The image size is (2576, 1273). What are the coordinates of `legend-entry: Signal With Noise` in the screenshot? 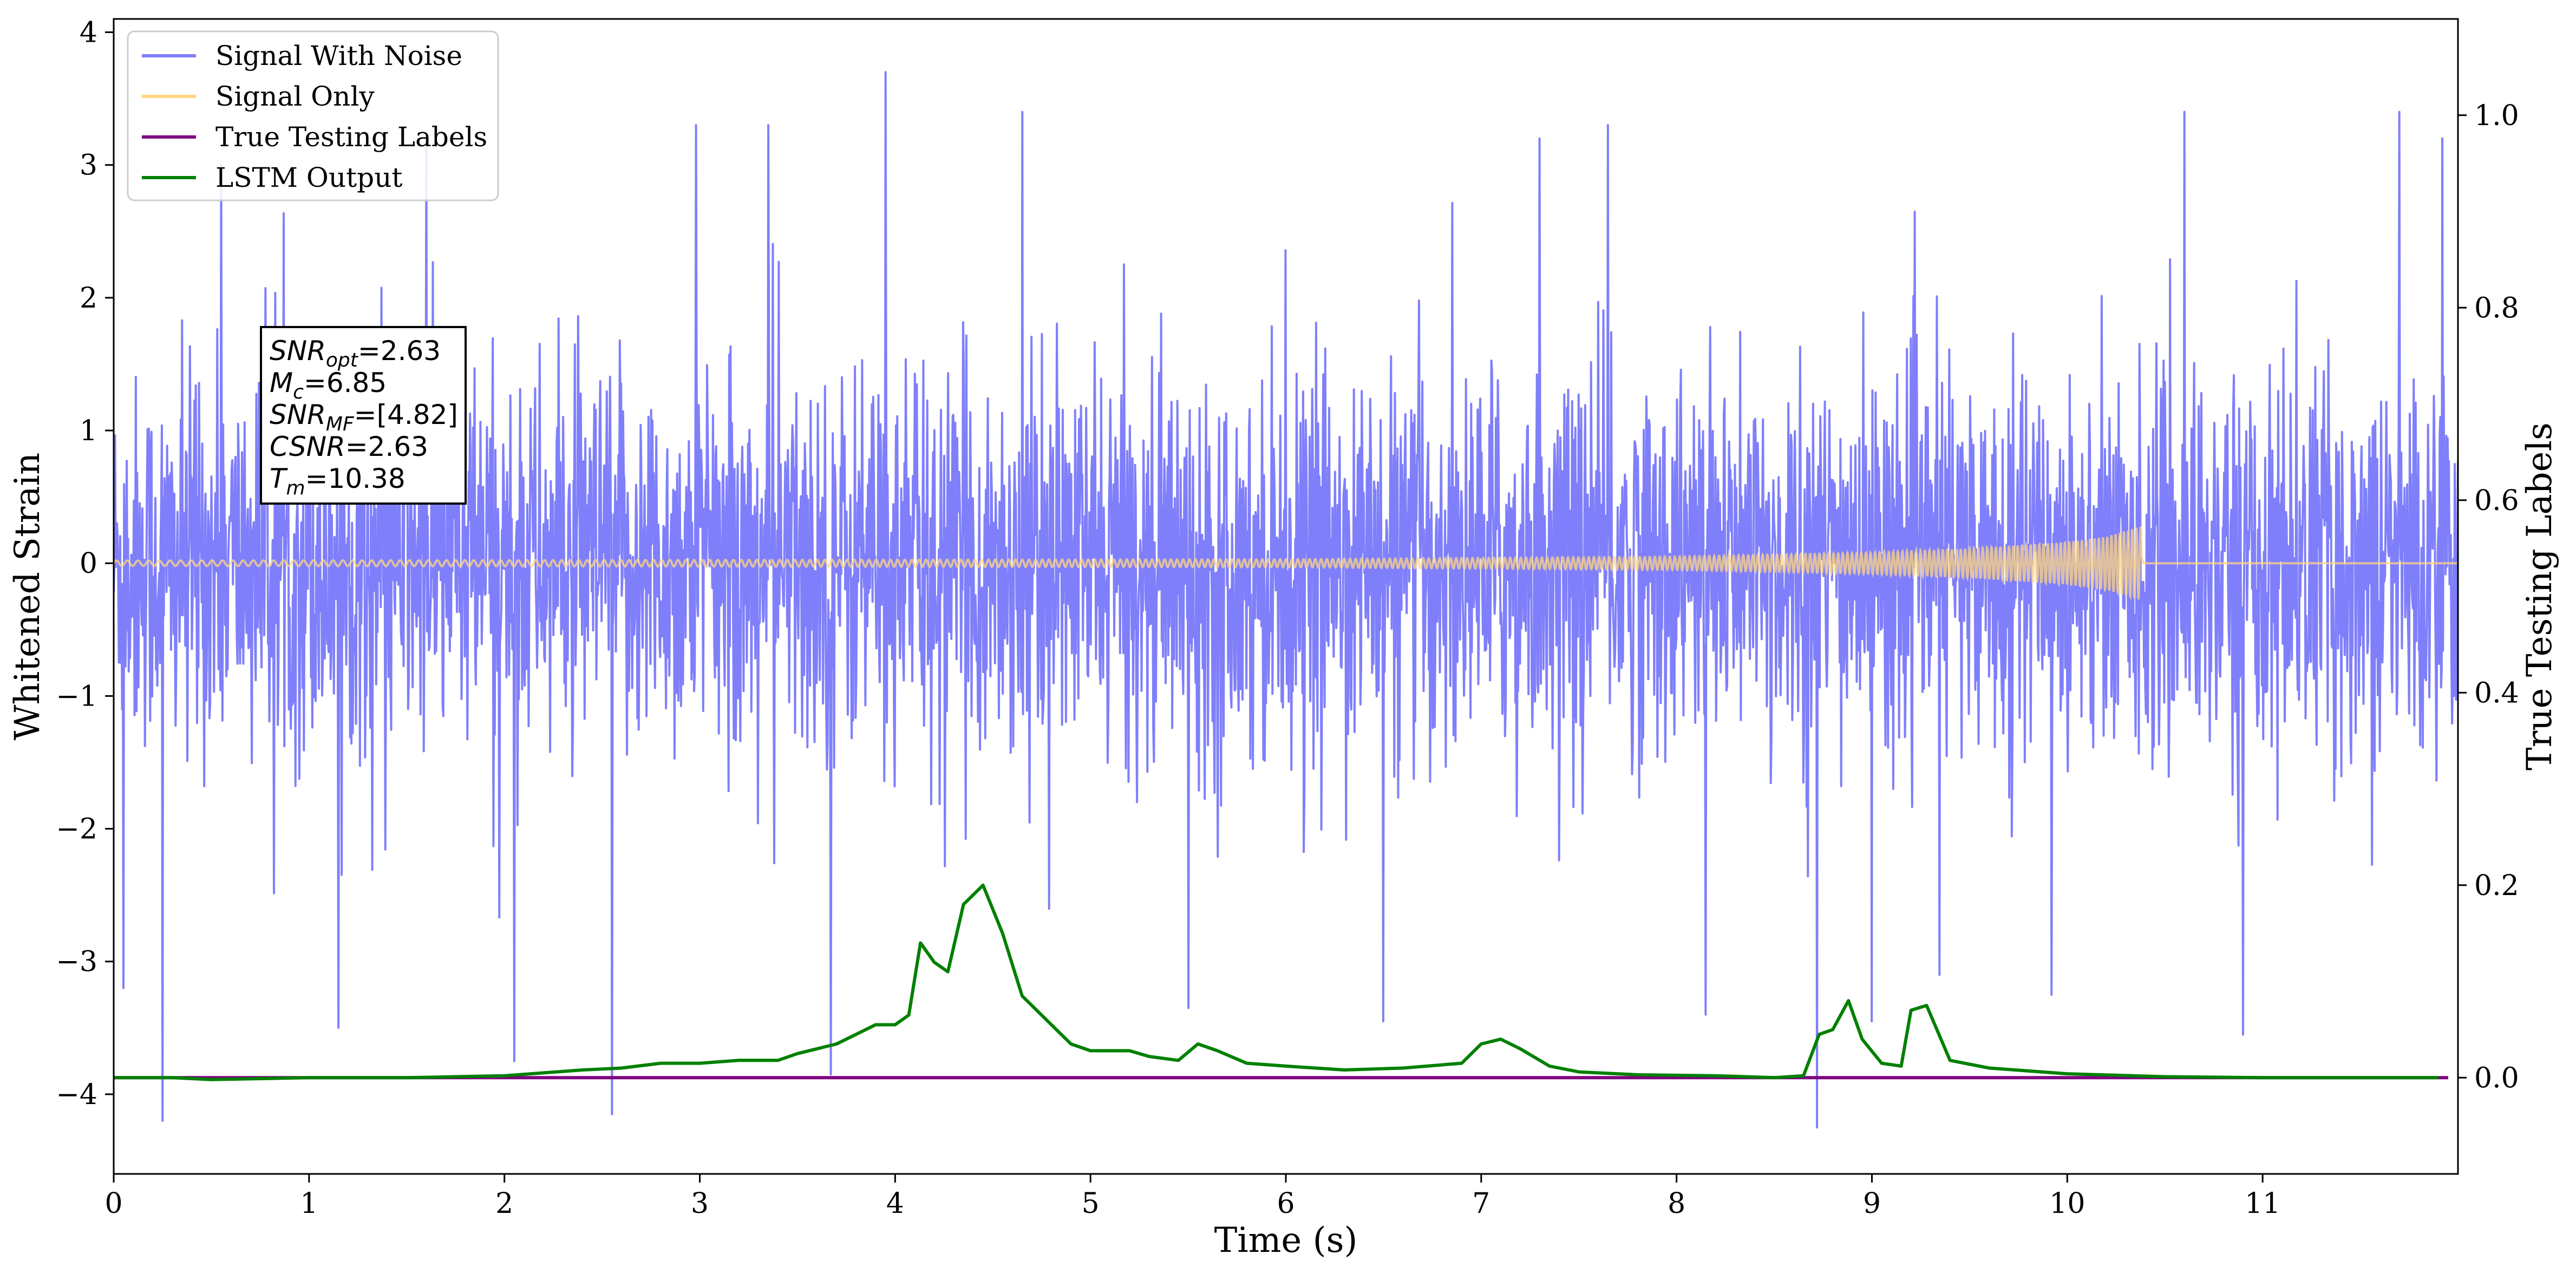 It's located at (338, 56).